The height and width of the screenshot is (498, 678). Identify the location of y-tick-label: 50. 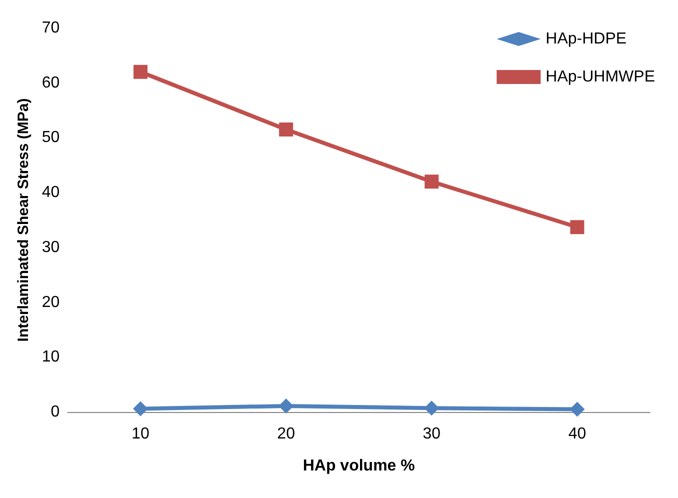
(51, 137).